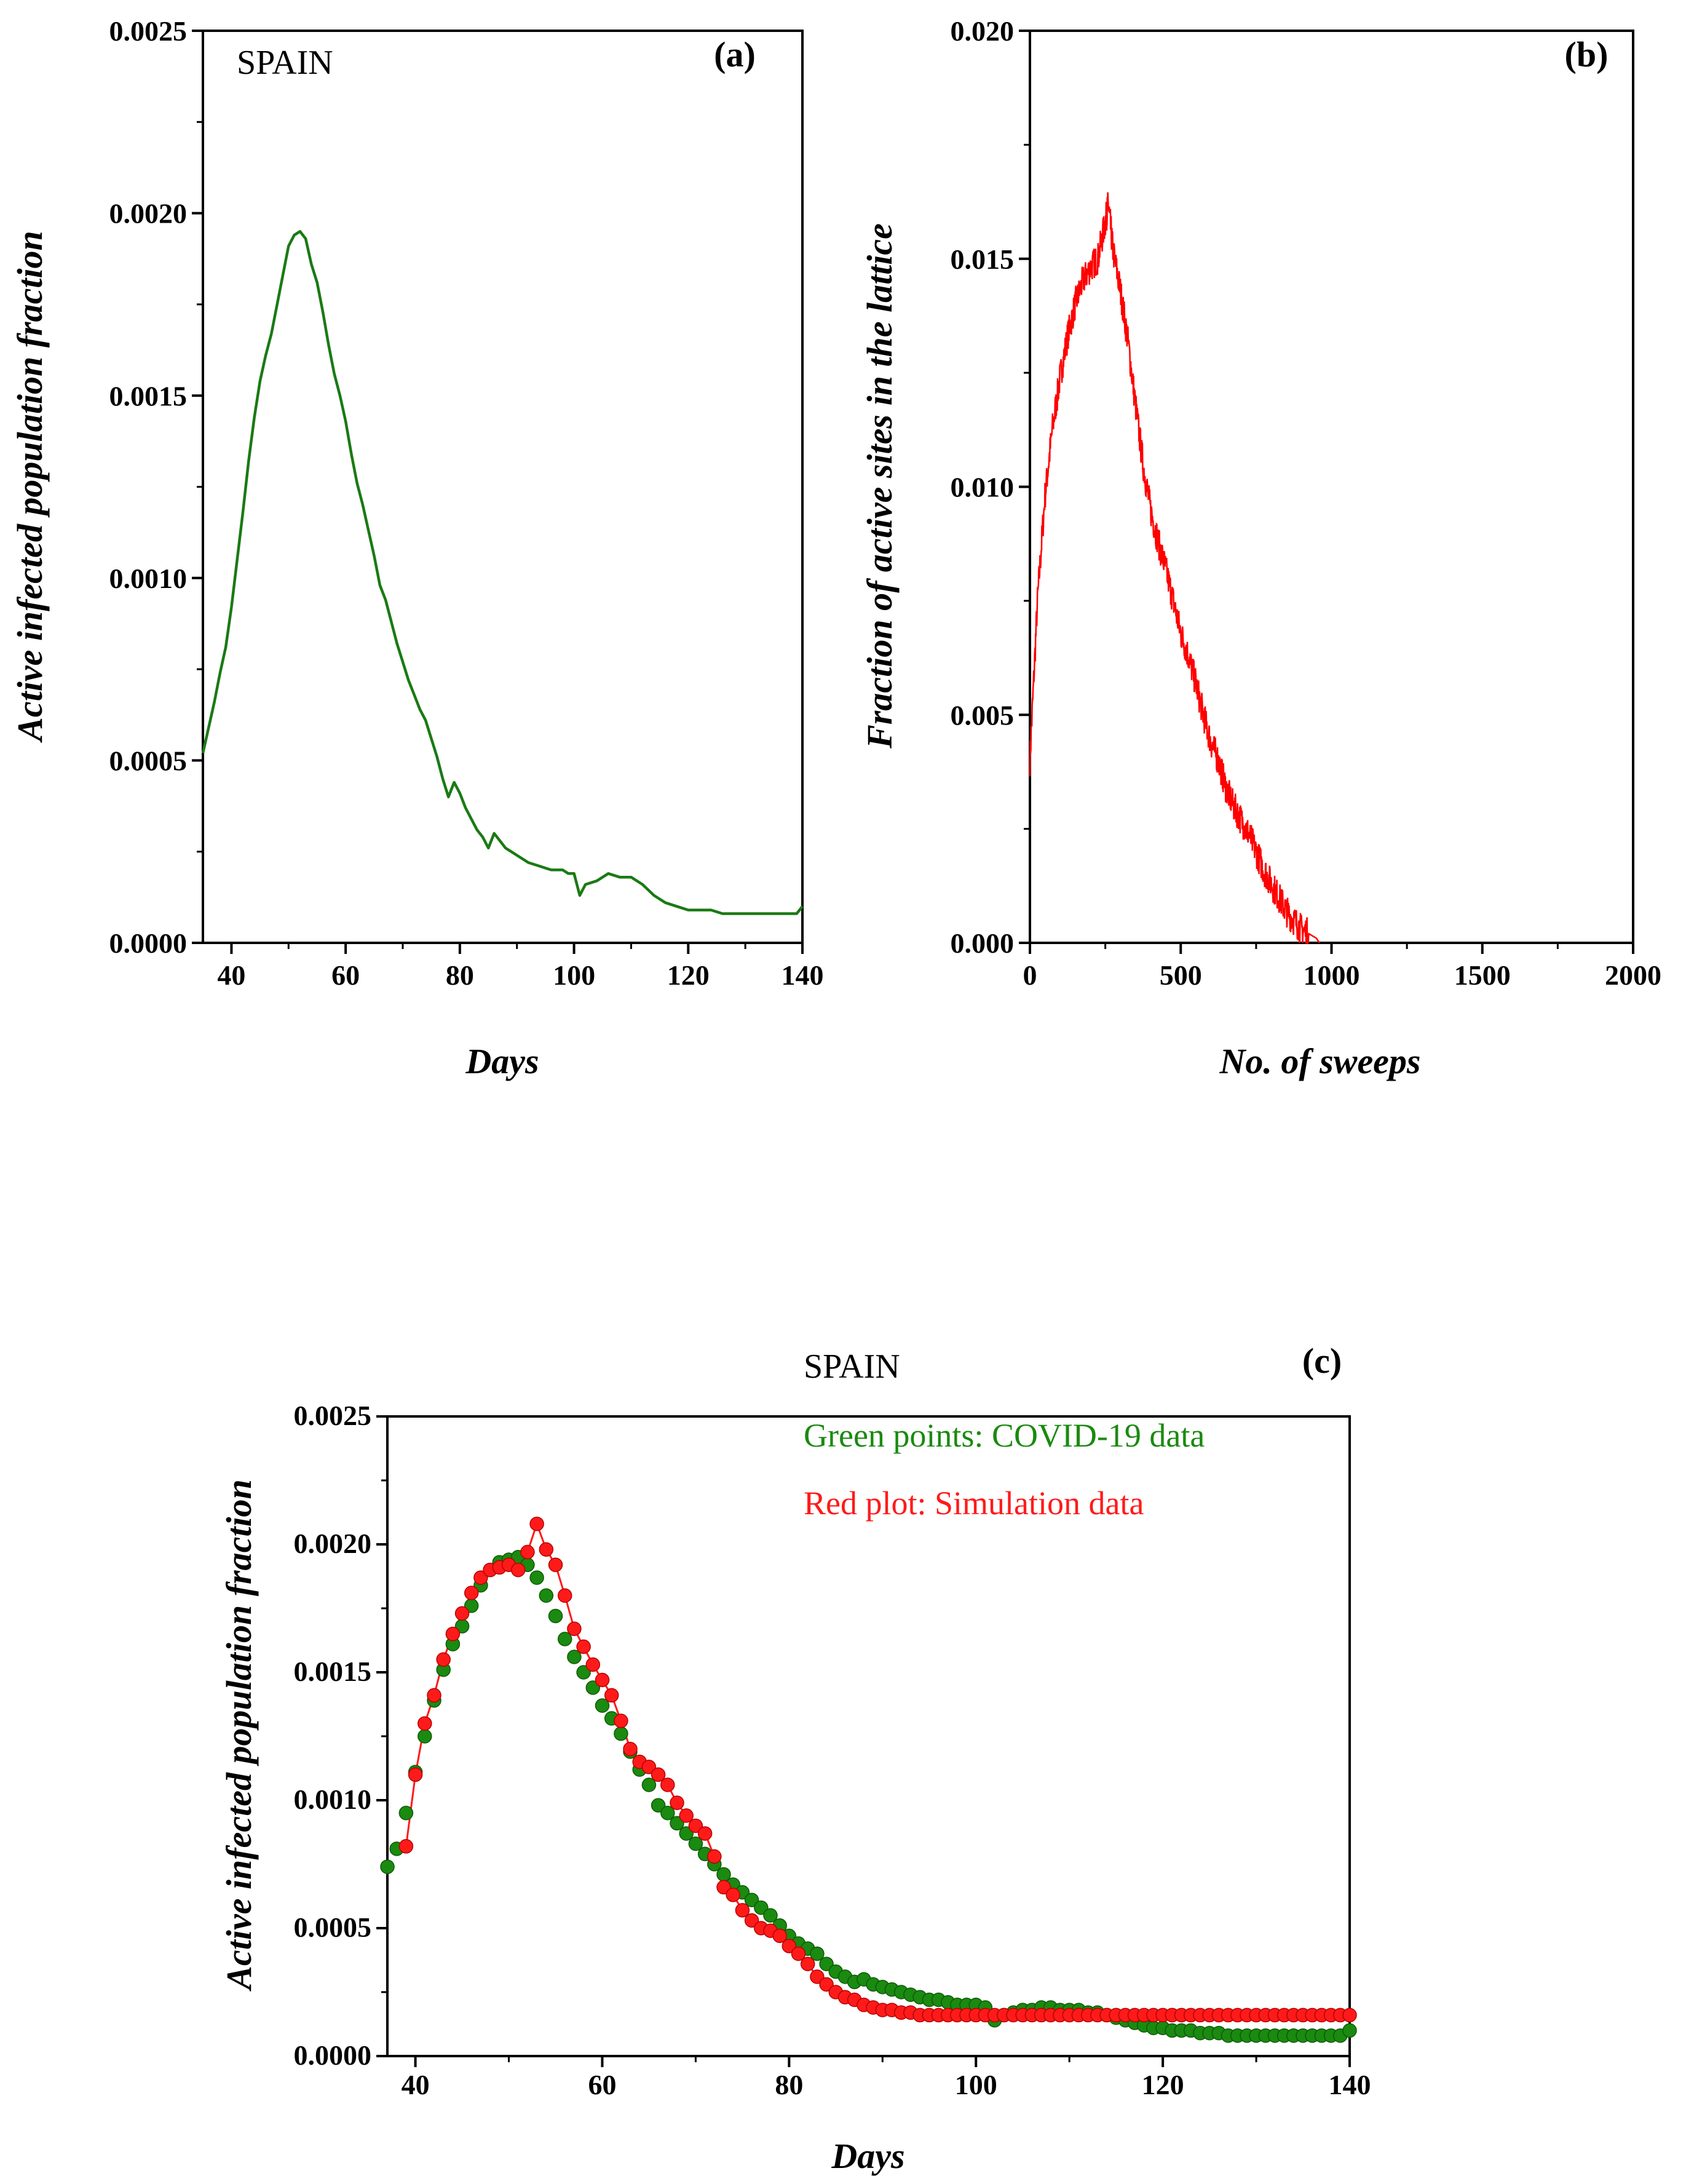 This screenshot has width=1686, height=2184. I want to click on y-tick-label: 0.000, so click(983, 943).